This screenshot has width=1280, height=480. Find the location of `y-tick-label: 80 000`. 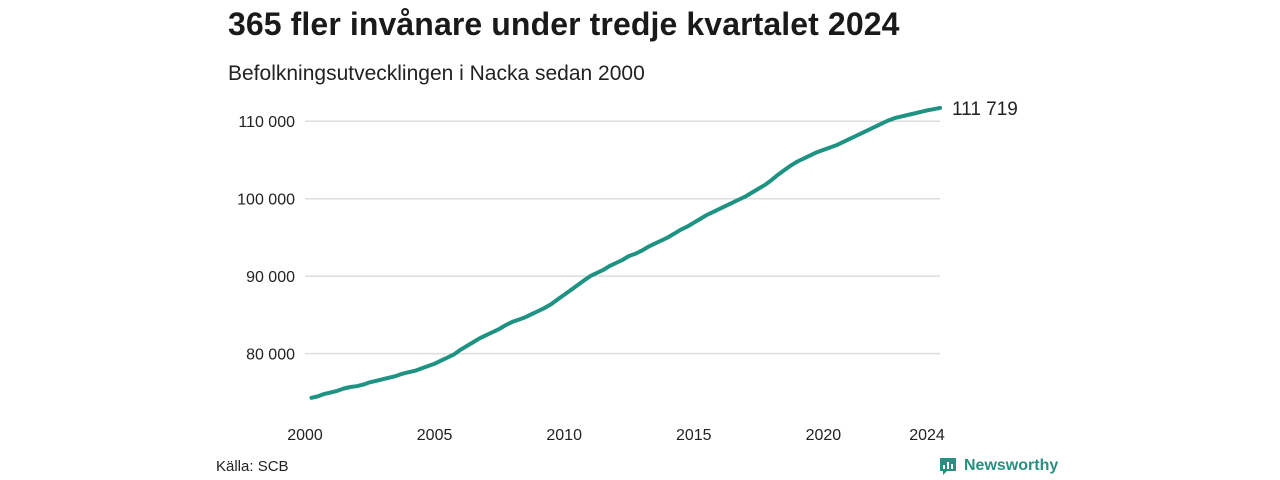

y-tick-label: 80 000 is located at coordinates (270, 355).